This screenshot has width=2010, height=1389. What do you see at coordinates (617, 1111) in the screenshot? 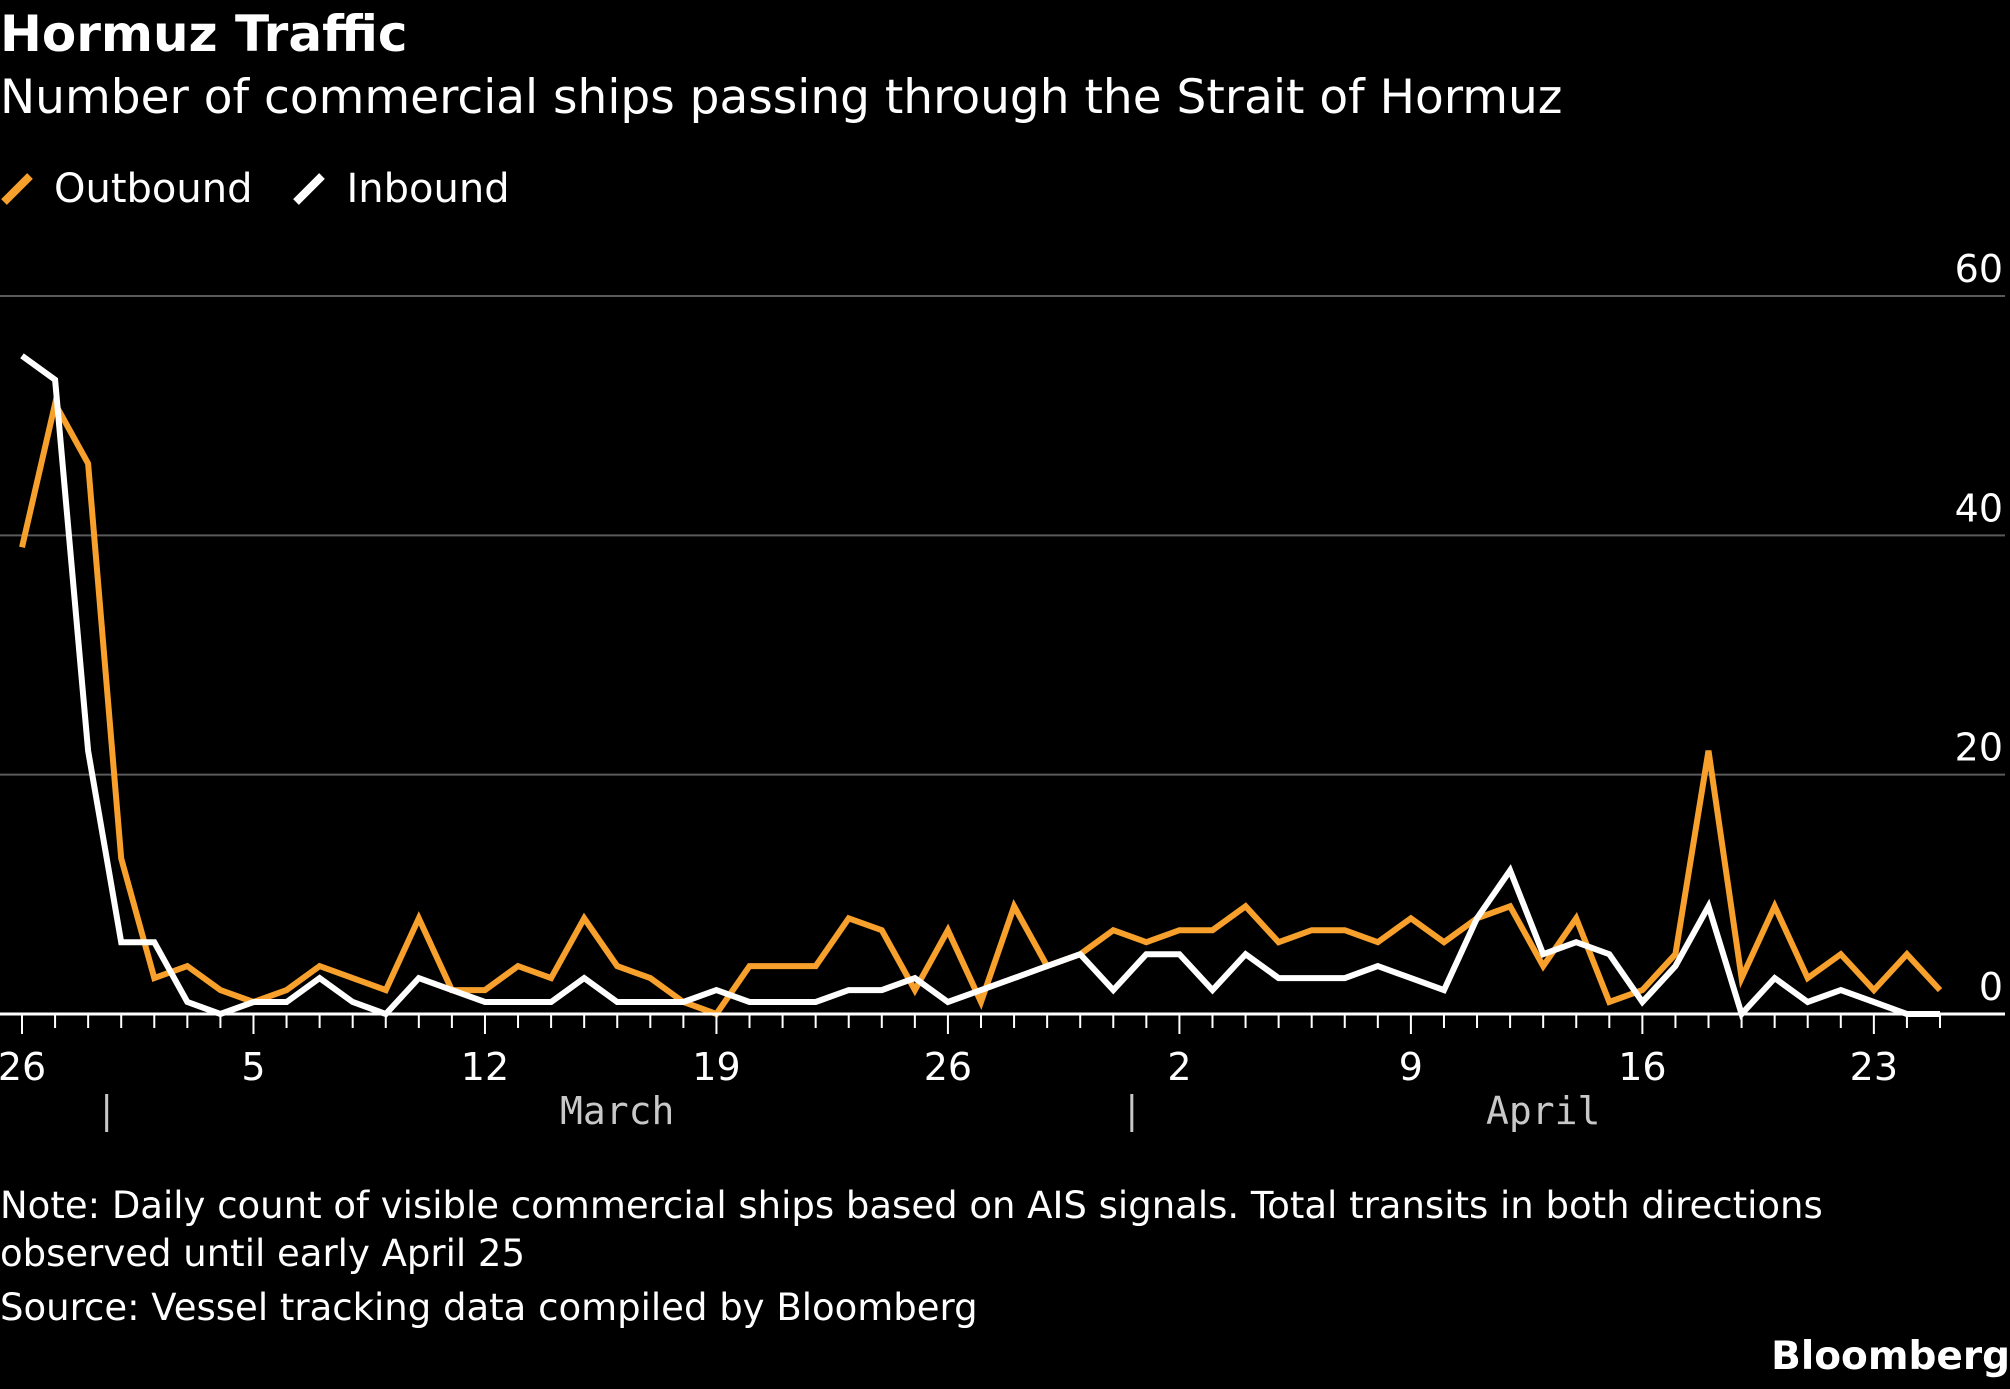
I see `month-label: March` at bounding box center [617, 1111].